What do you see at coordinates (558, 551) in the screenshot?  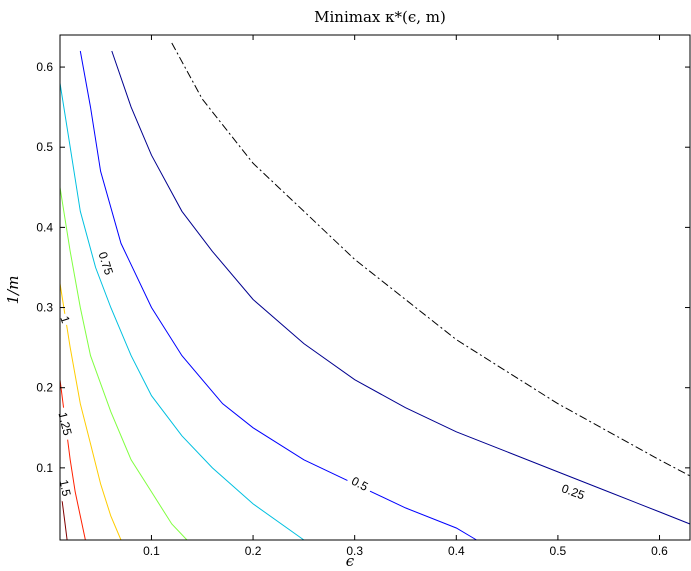 I see `x-tick-label: 0.5` at bounding box center [558, 551].